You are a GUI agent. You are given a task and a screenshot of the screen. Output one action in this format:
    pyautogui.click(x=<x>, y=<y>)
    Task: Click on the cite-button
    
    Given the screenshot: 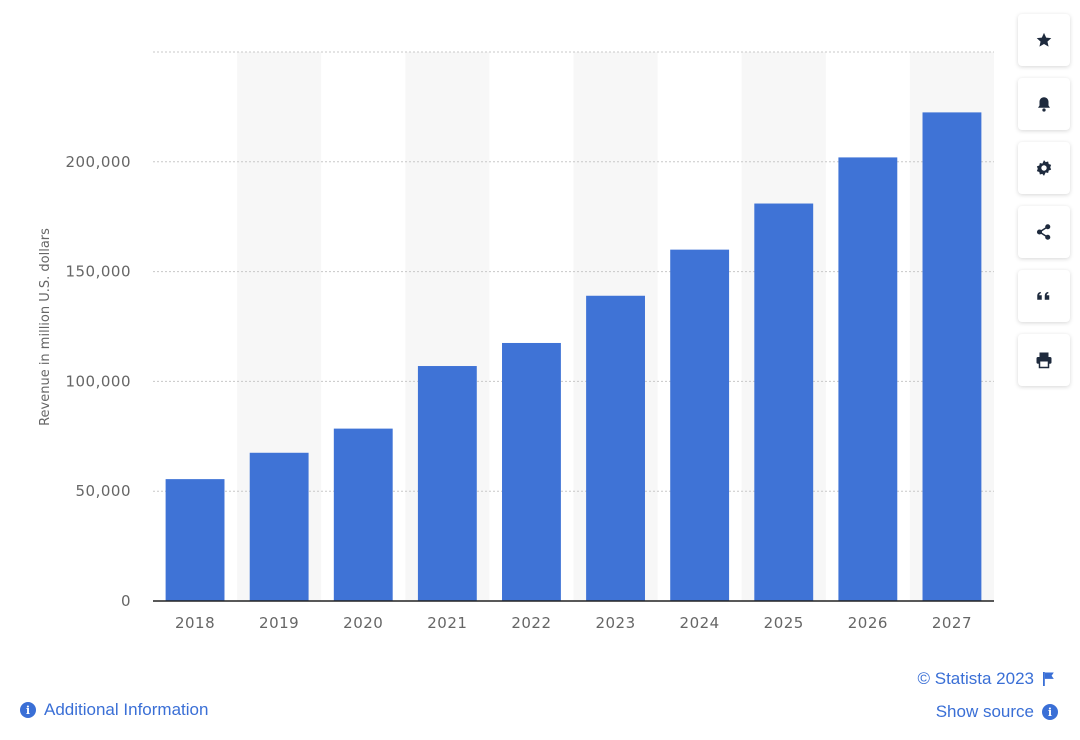 What is the action you would take?
    pyautogui.click(x=1044, y=296)
    